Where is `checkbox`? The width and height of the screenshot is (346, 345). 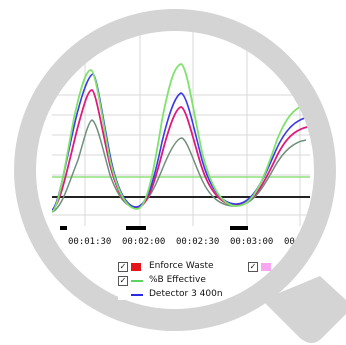
checkbox is located at coordinates (123, 295).